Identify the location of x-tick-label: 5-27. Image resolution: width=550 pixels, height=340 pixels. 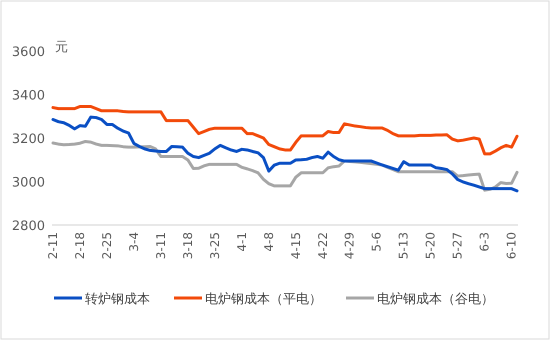
(457, 246).